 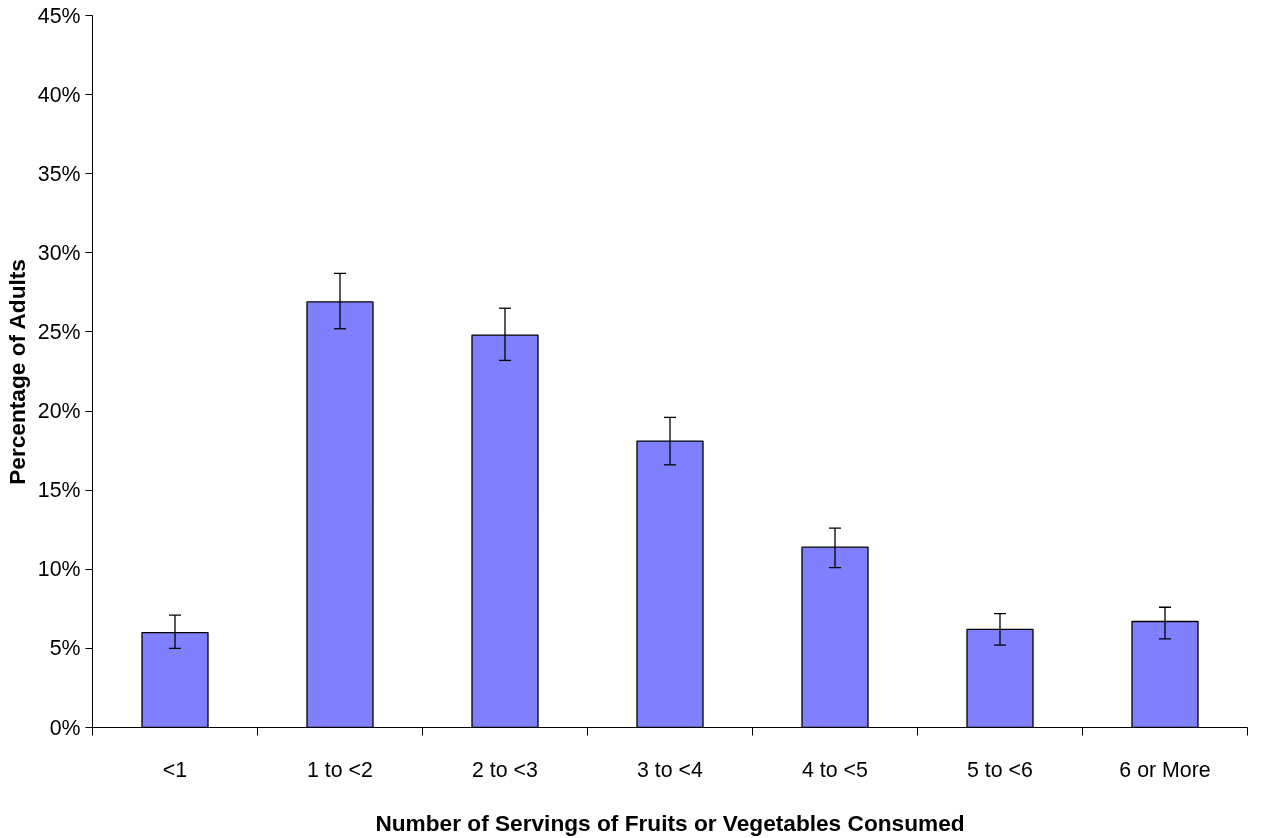 What do you see at coordinates (175, 769) in the screenshot?
I see `x-tick-label: <1` at bounding box center [175, 769].